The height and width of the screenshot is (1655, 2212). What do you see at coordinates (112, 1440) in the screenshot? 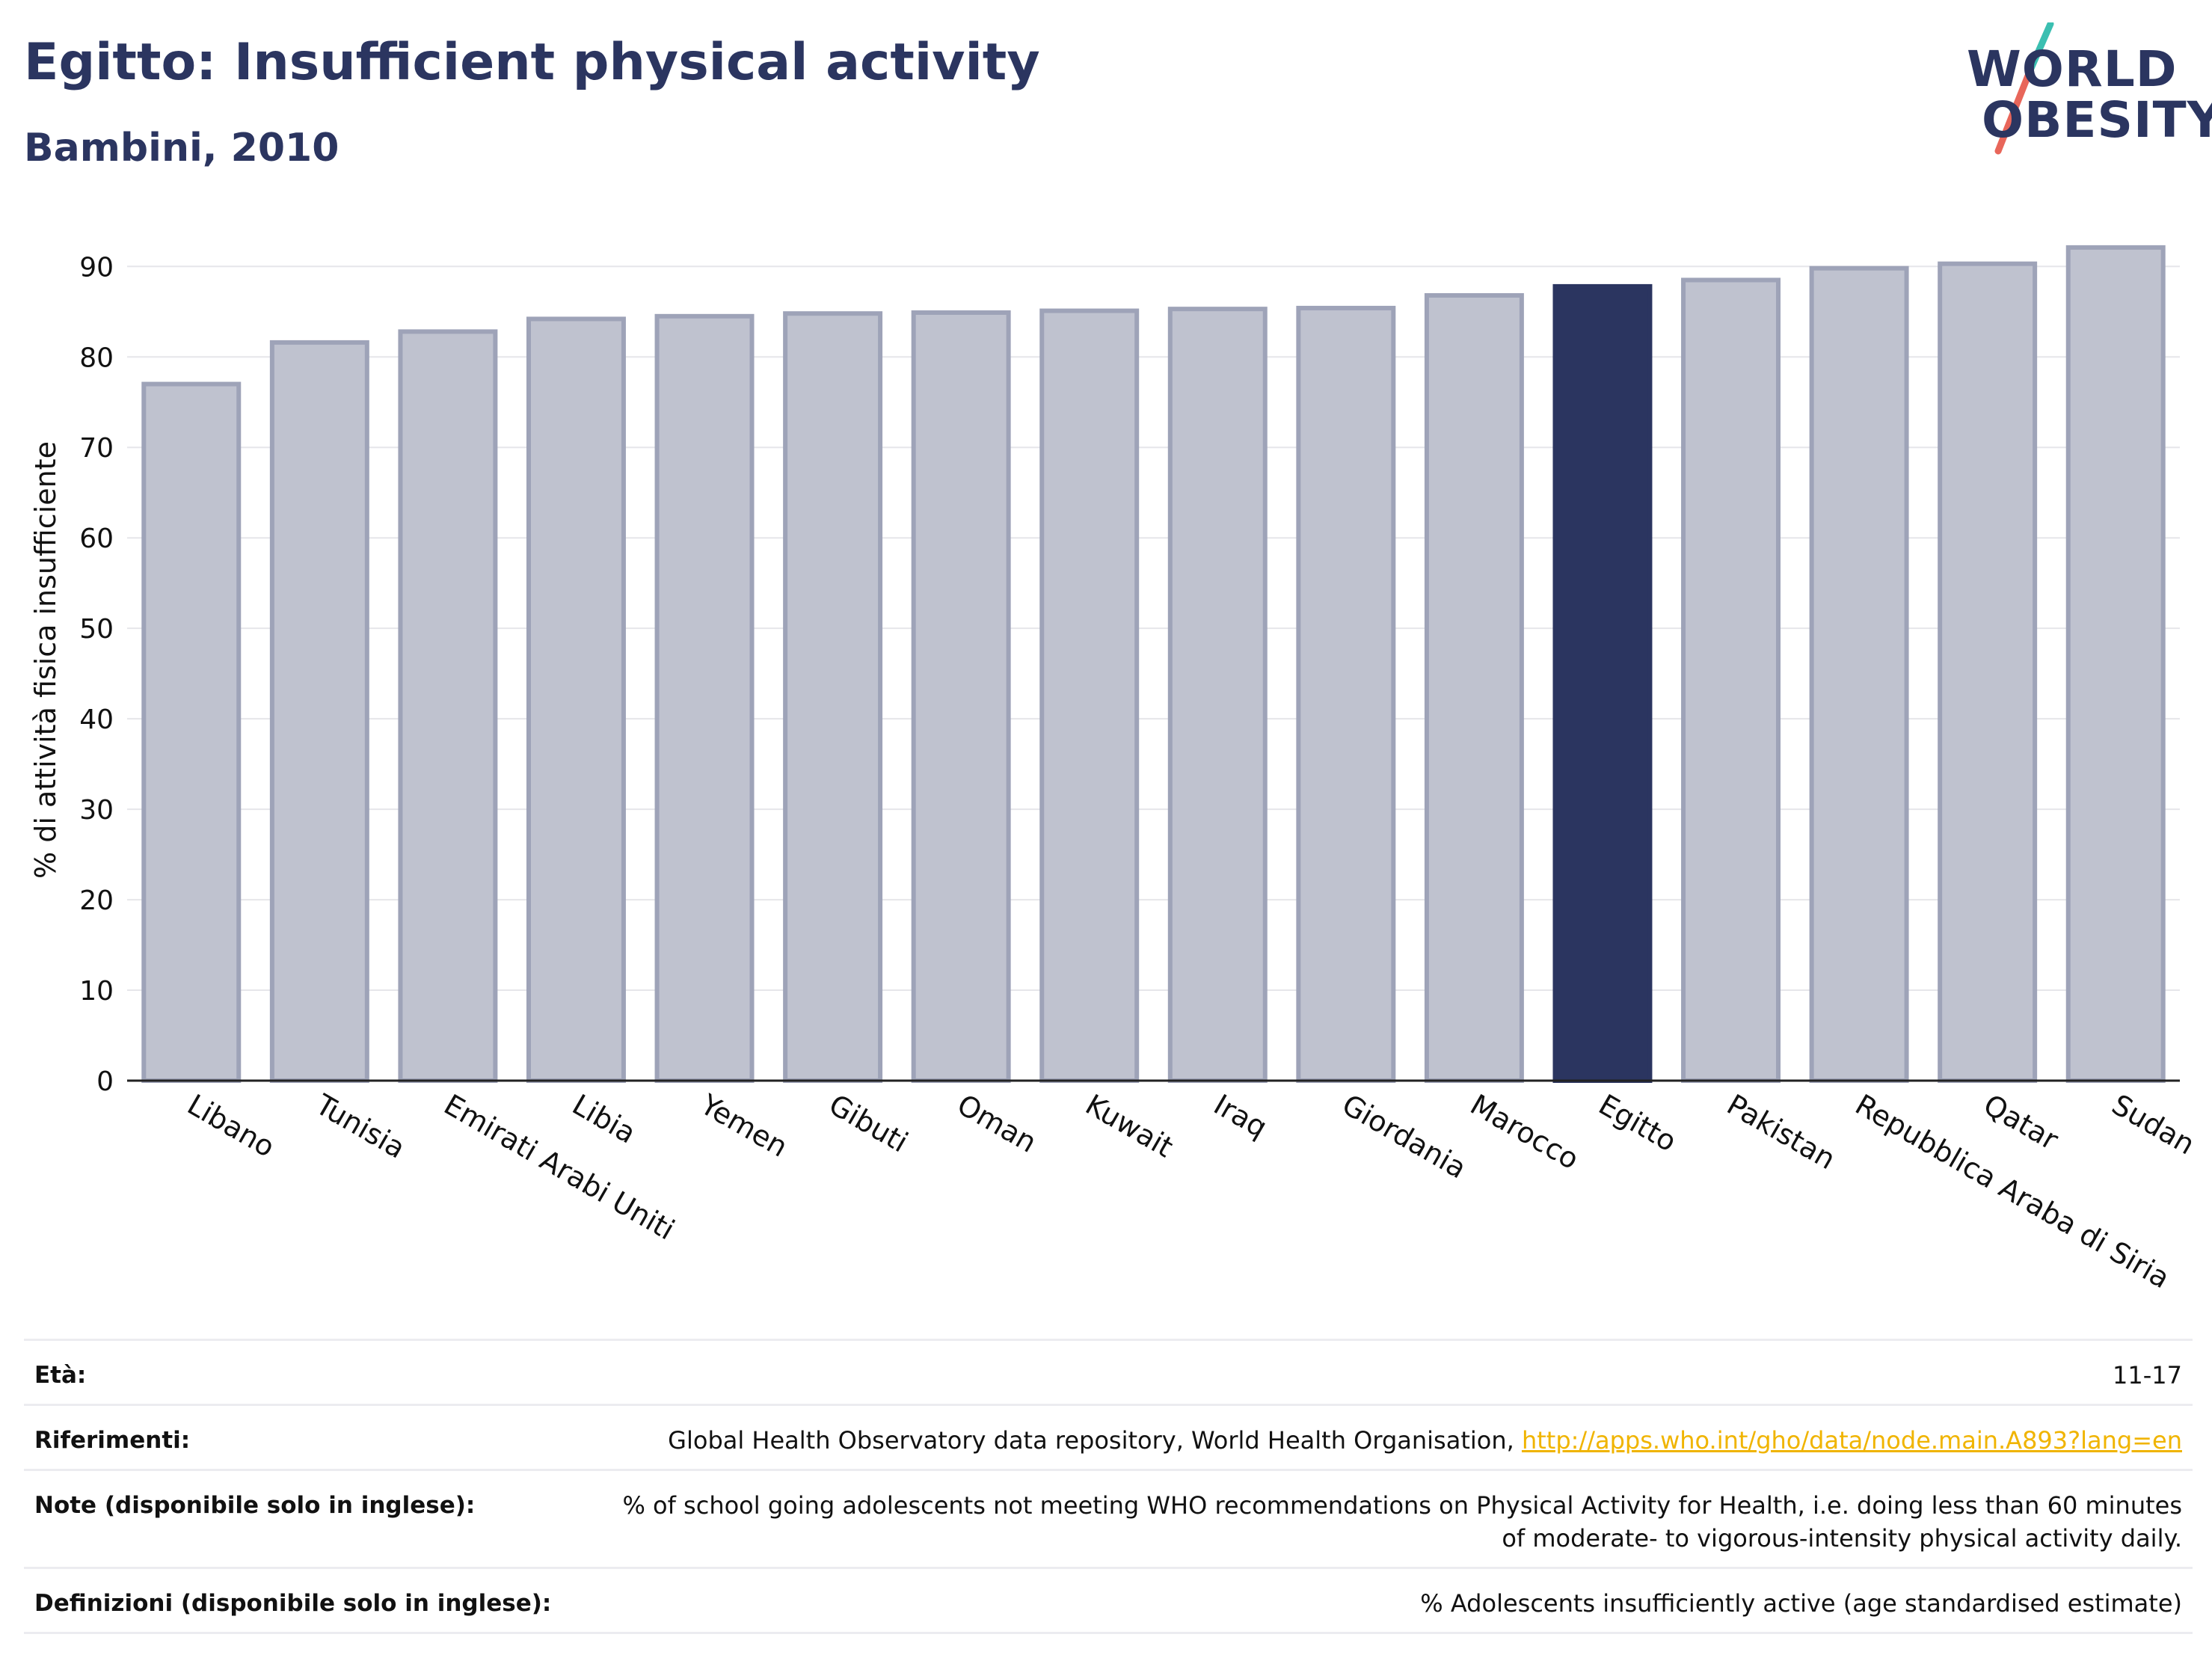
I see `footer-label: Riferimenti:` at bounding box center [112, 1440].